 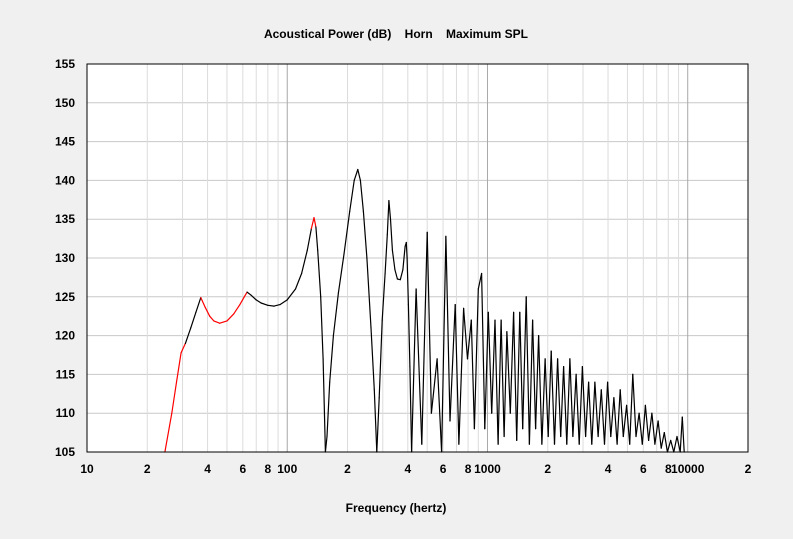 What do you see at coordinates (287, 469) in the screenshot?
I see `x-tick-label: 100` at bounding box center [287, 469].